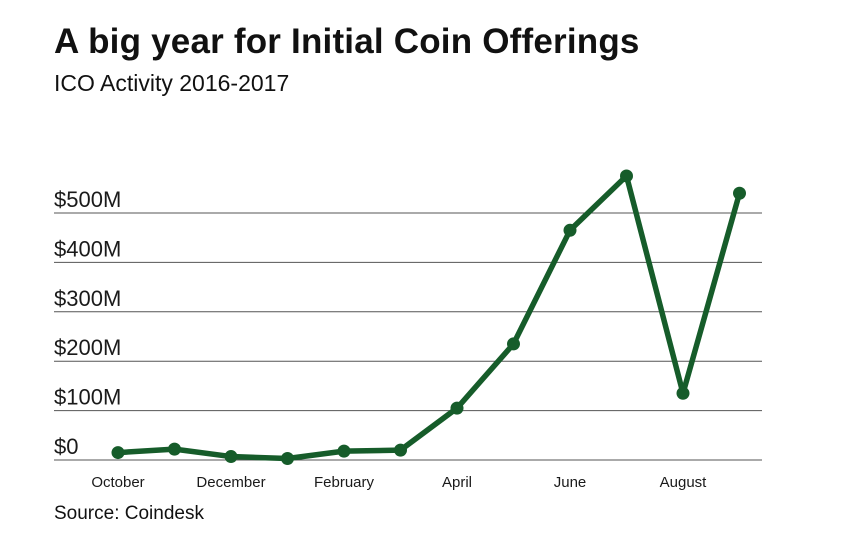 The width and height of the screenshot is (844, 550). Describe the element at coordinates (118, 453) in the screenshot. I see `data-point-october` at that location.